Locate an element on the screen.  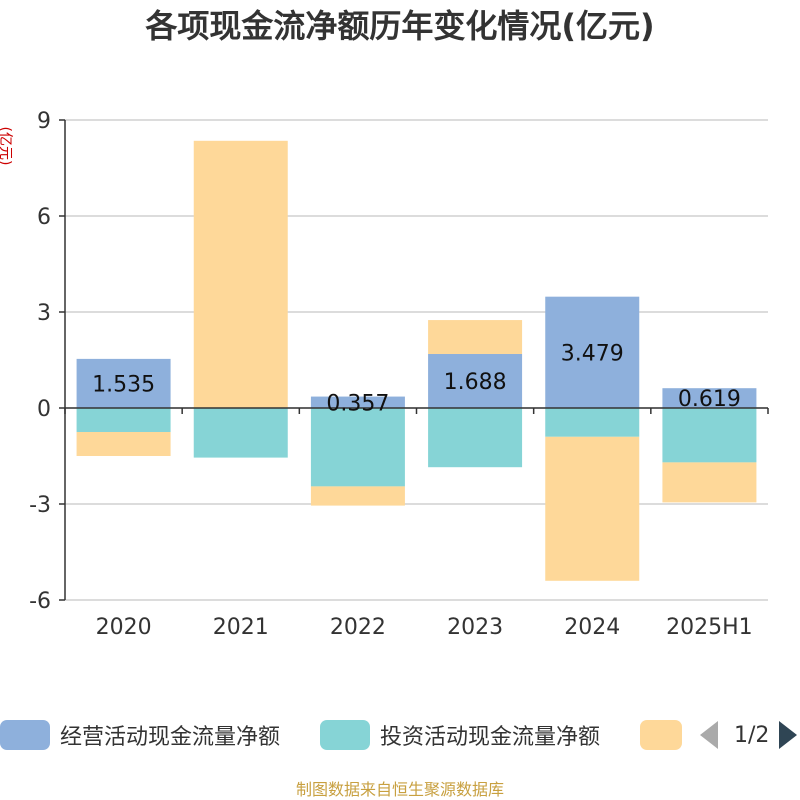
y-tick-label: 9 is located at coordinates (44, 121).